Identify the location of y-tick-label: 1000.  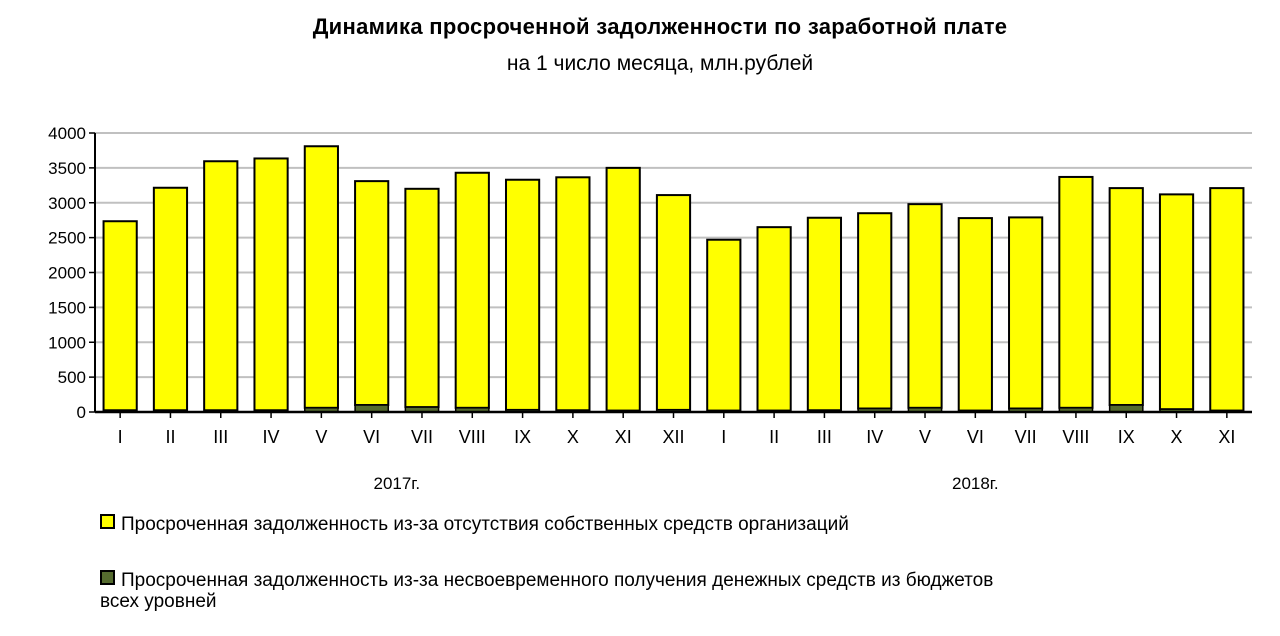
(67, 342).